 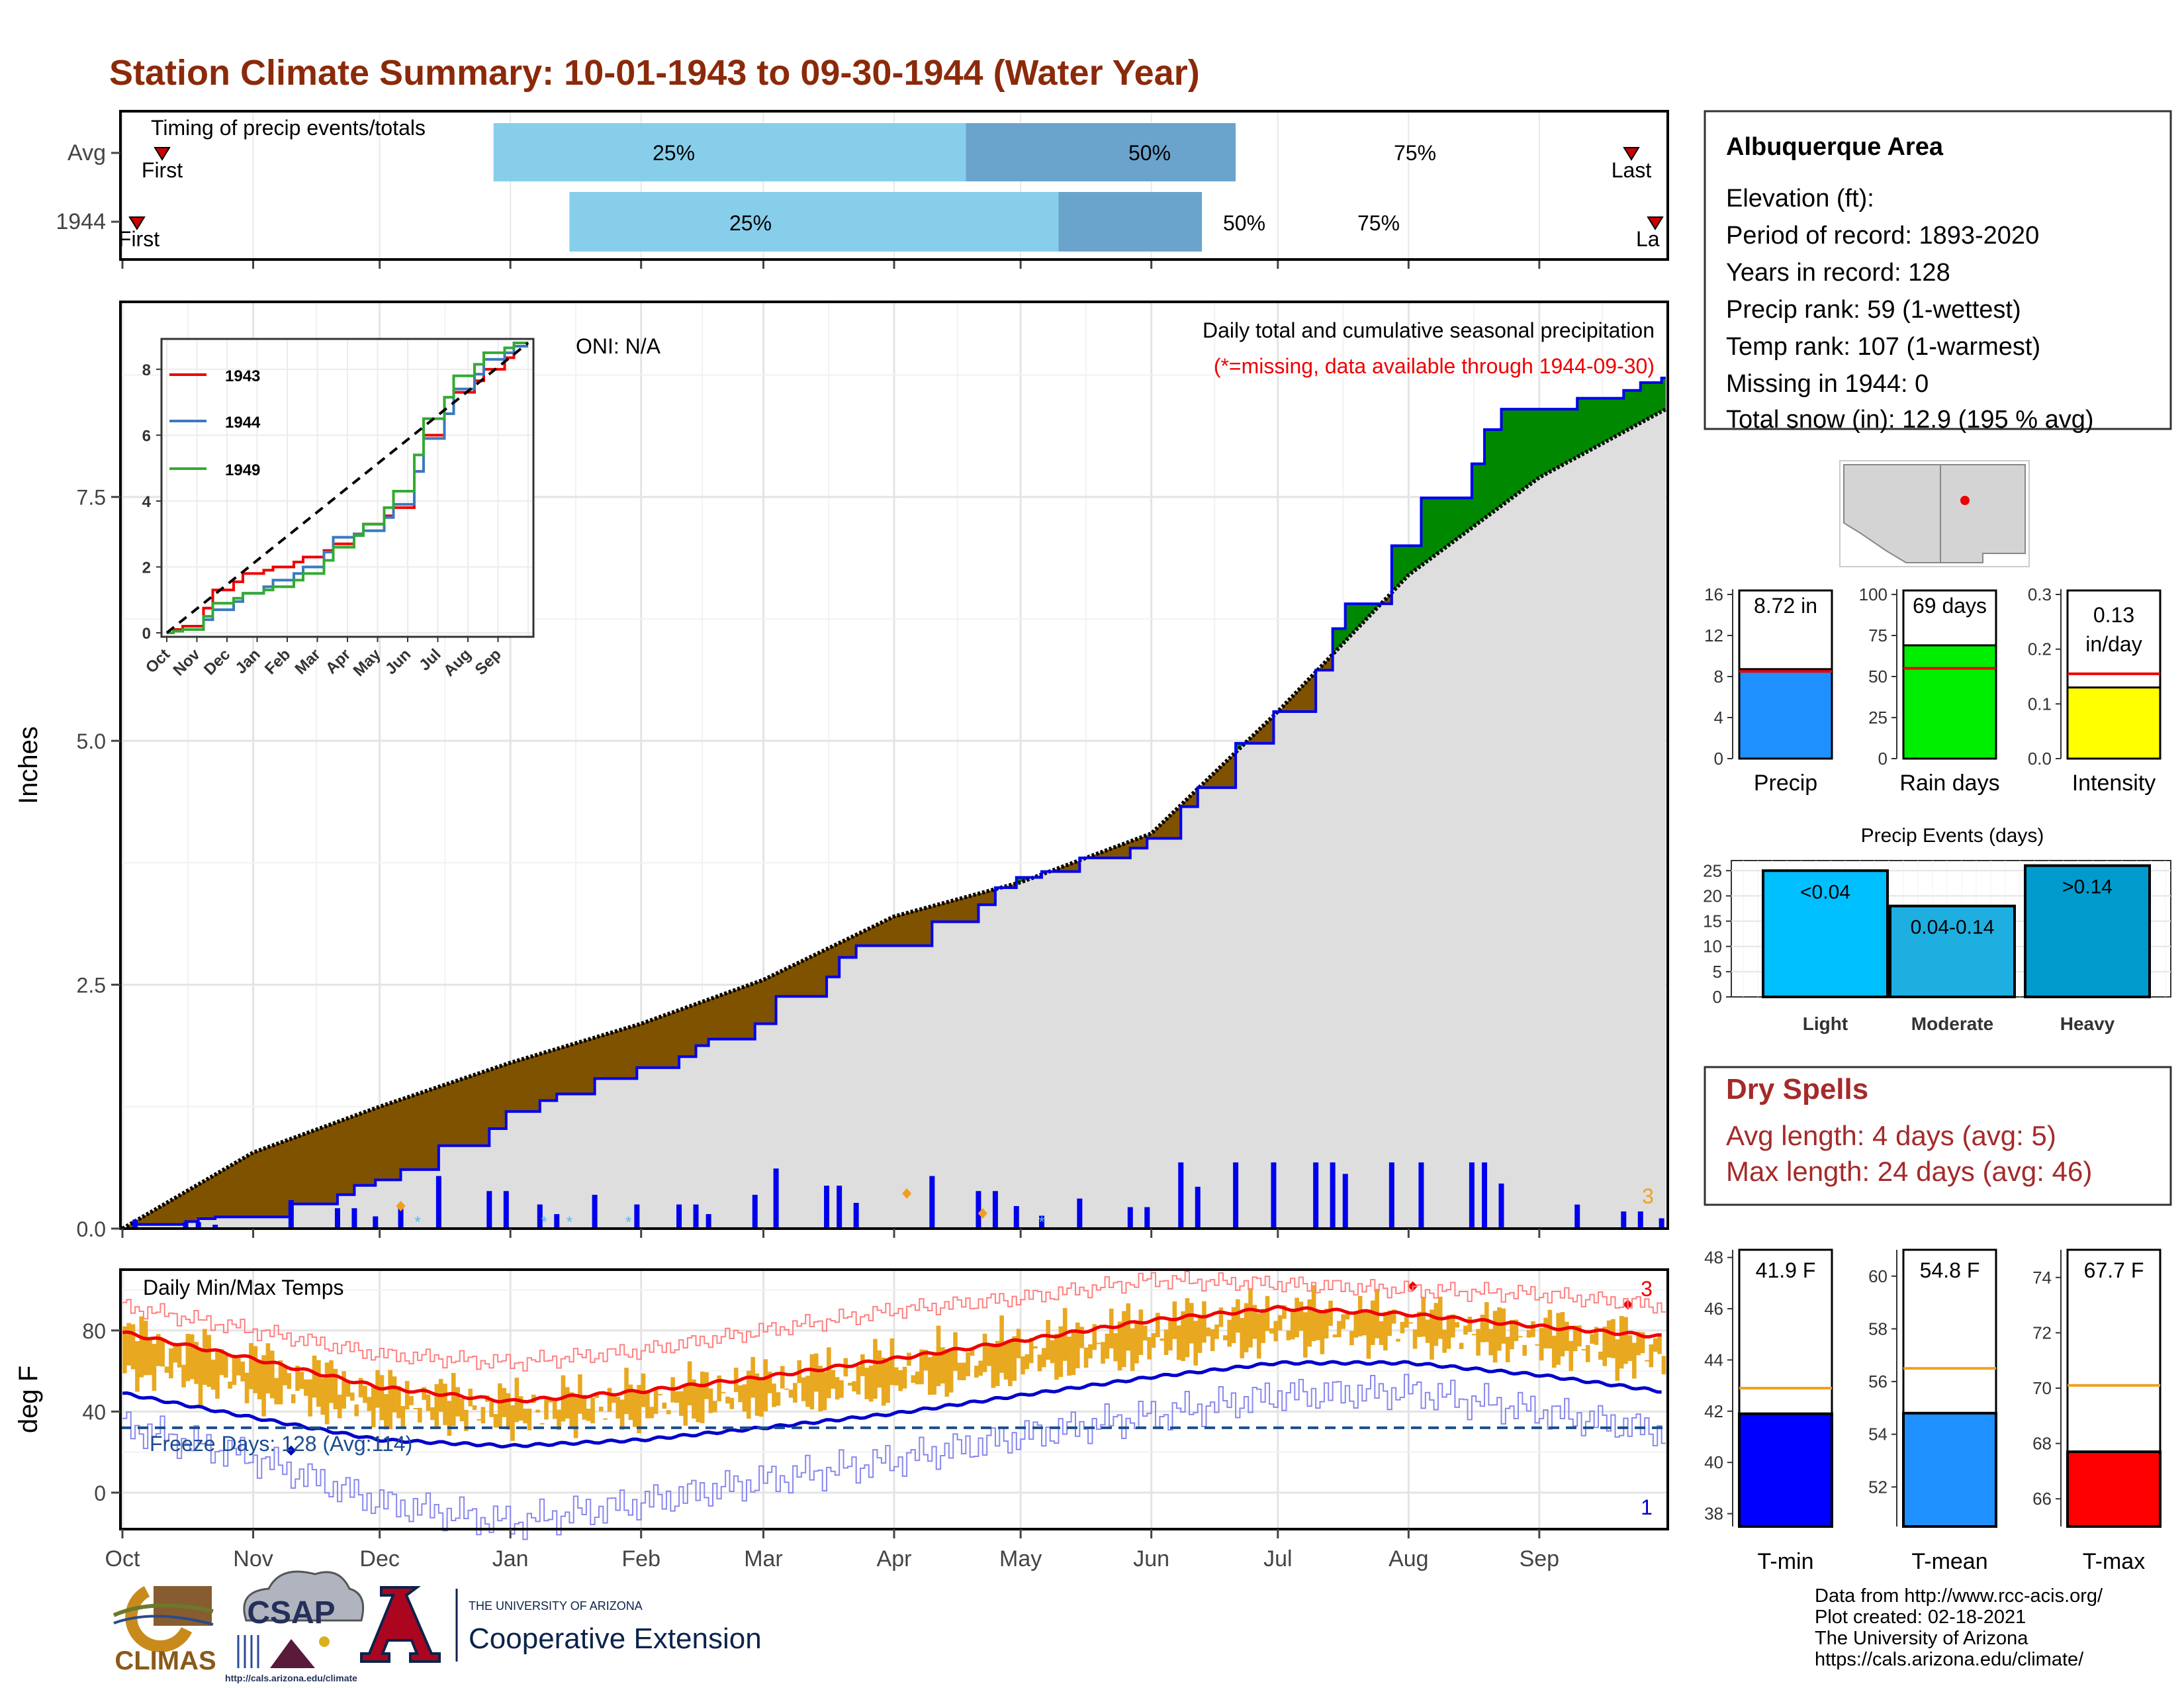 What do you see at coordinates (618, 346) in the screenshot?
I see `oni-label: ONI: N/A` at bounding box center [618, 346].